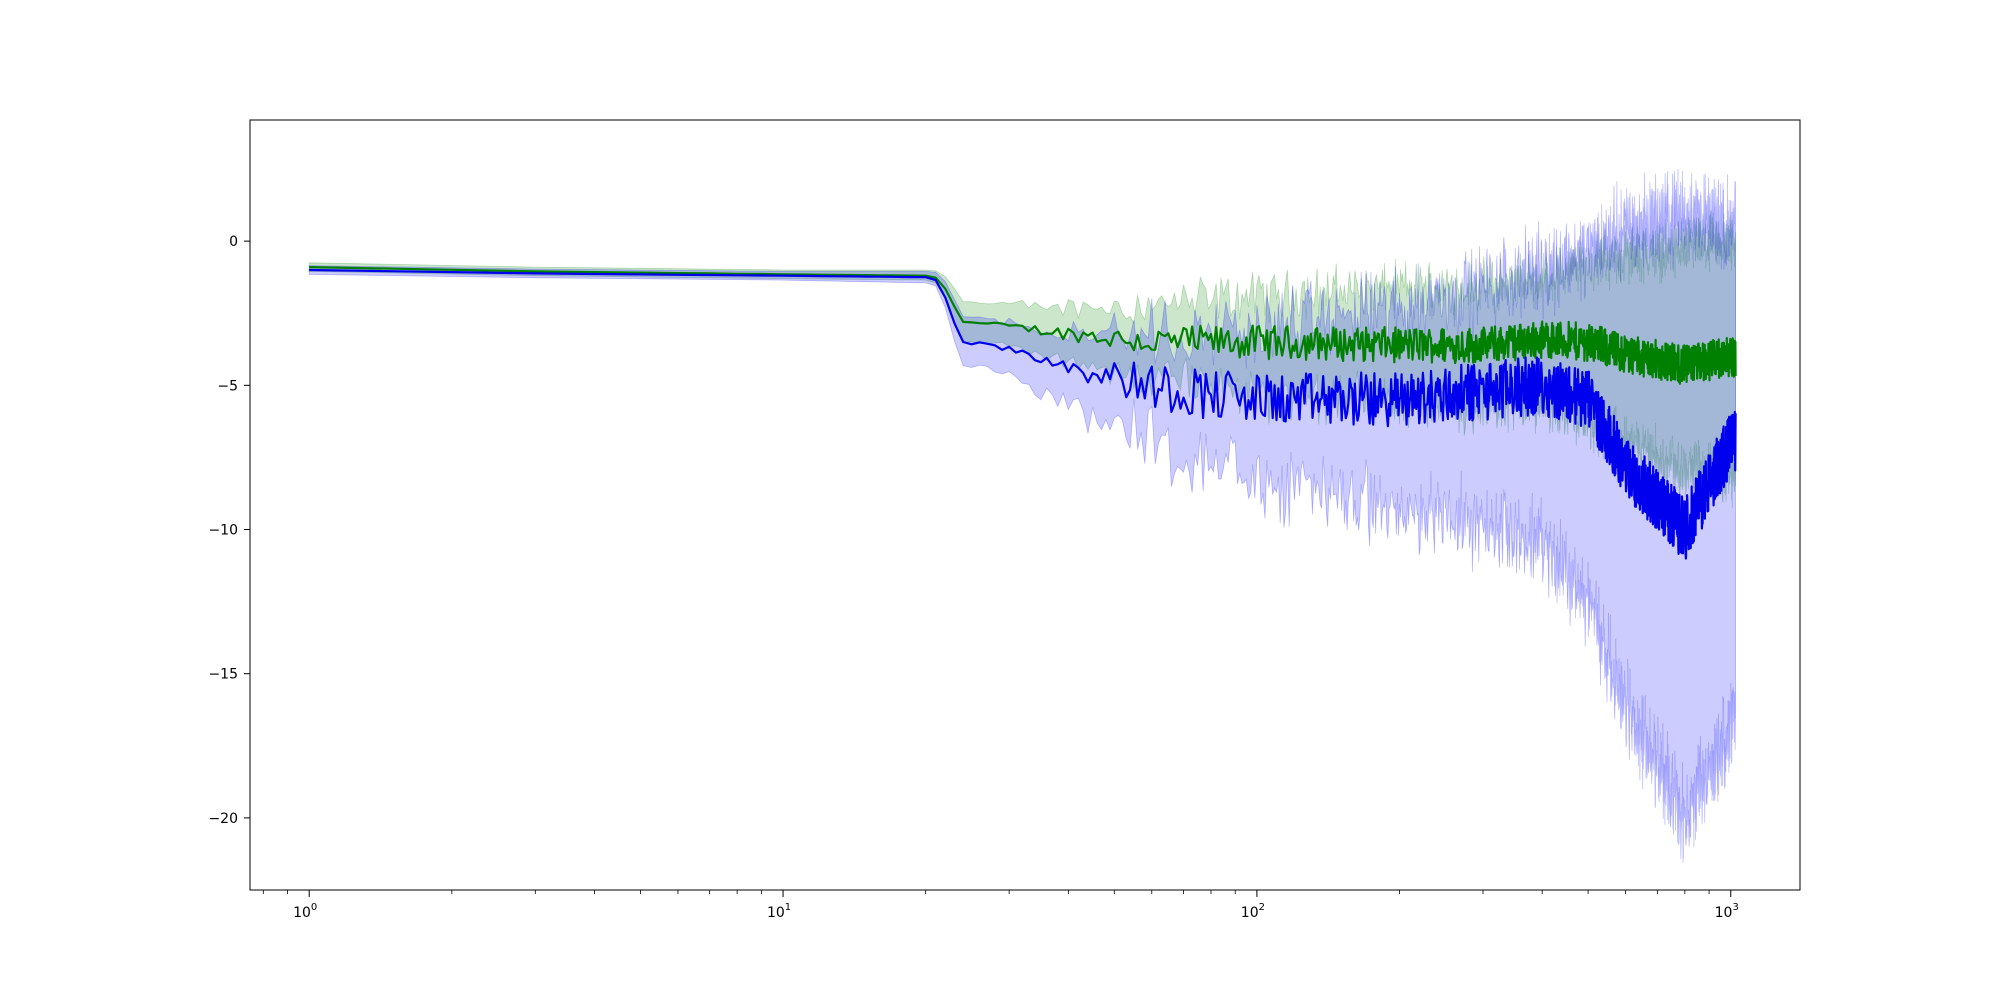 This screenshot has height=1000, width=2000. Describe the element at coordinates (1727, 911) in the screenshot. I see `x-tick-label: 10³` at that location.